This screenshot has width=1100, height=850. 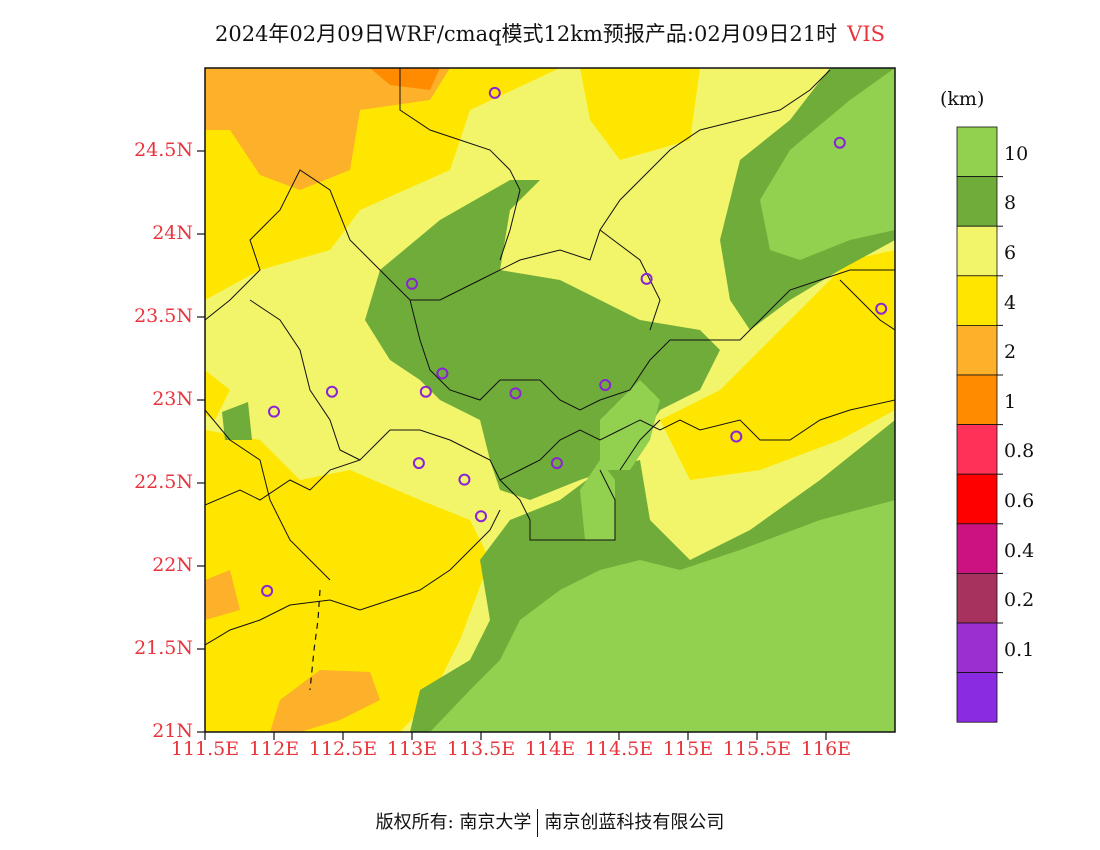 What do you see at coordinates (1016, 153) in the screenshot?
I see `colorbar-label: 10` at bounding box center [1016, 153].